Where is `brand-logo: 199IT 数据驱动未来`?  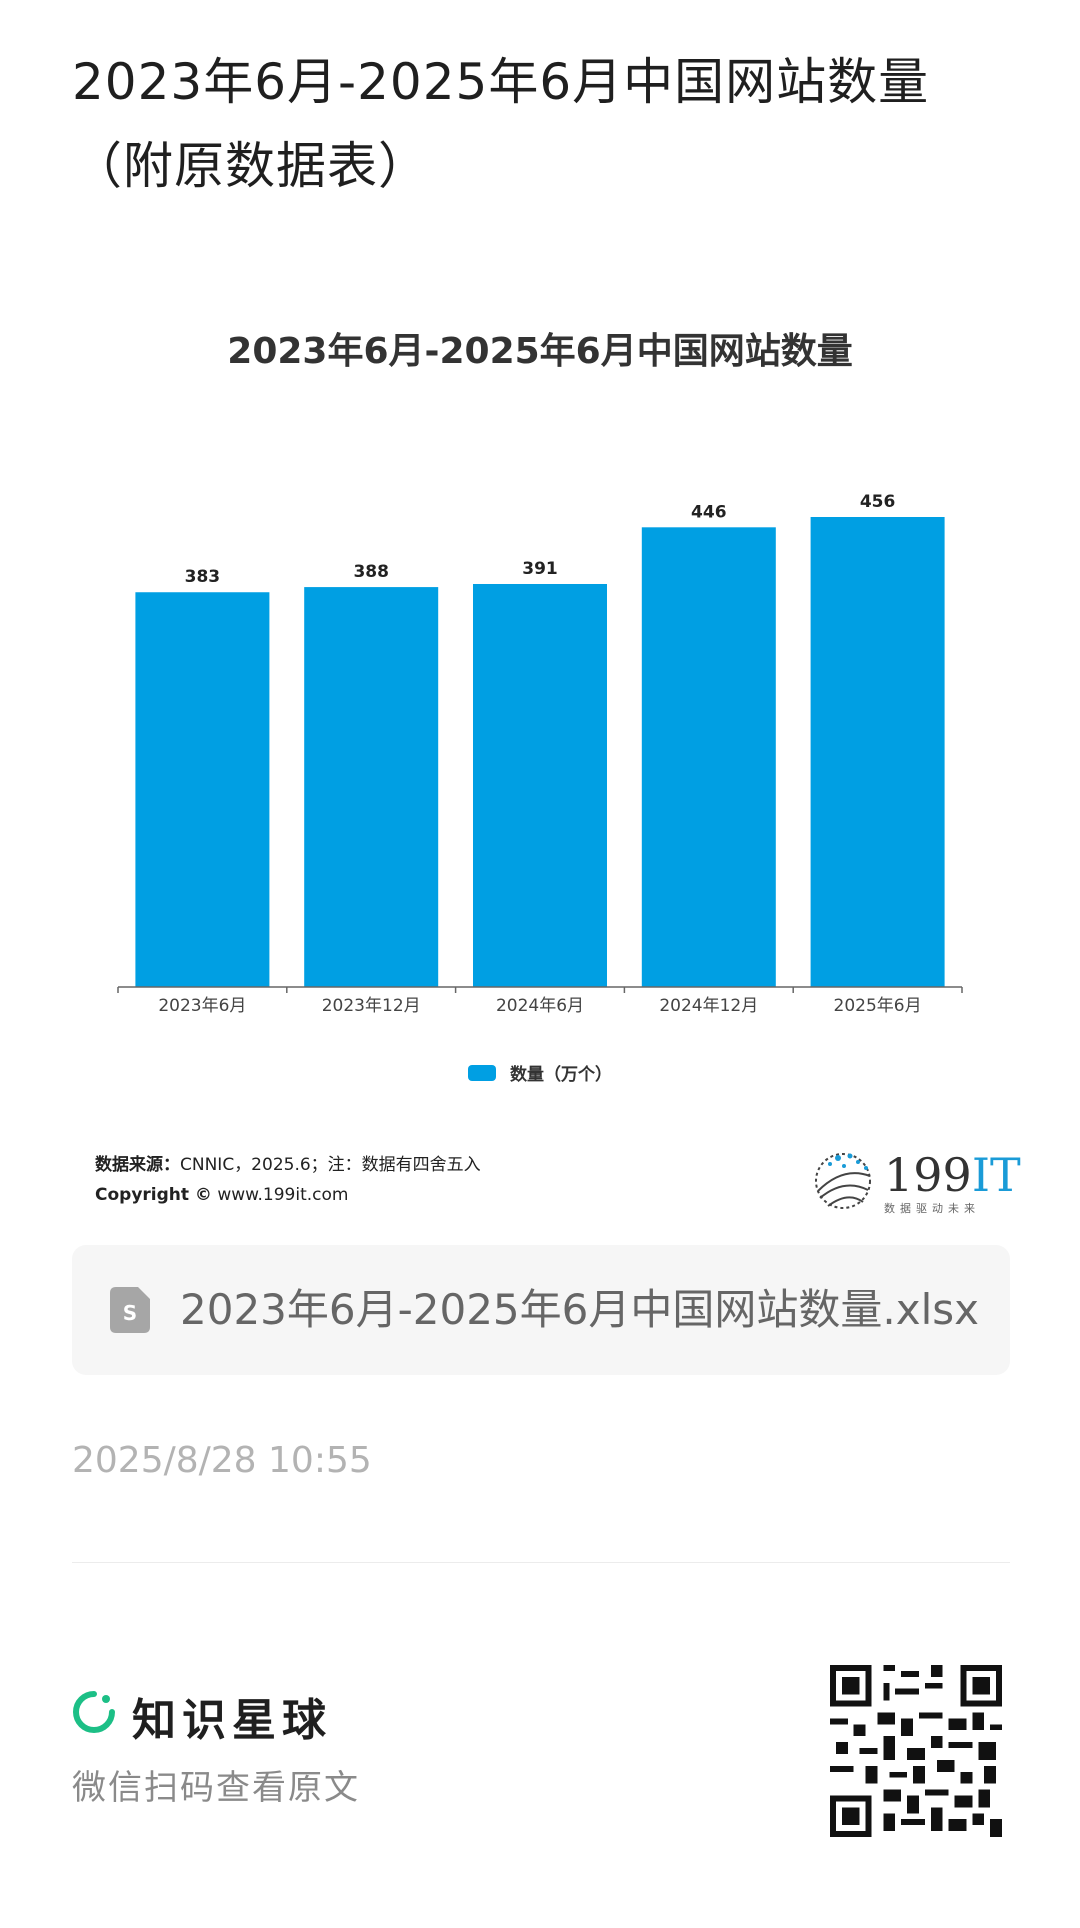
brand-logo: 199IT 数据驱动未来 is located at coordinates (914, 1180).